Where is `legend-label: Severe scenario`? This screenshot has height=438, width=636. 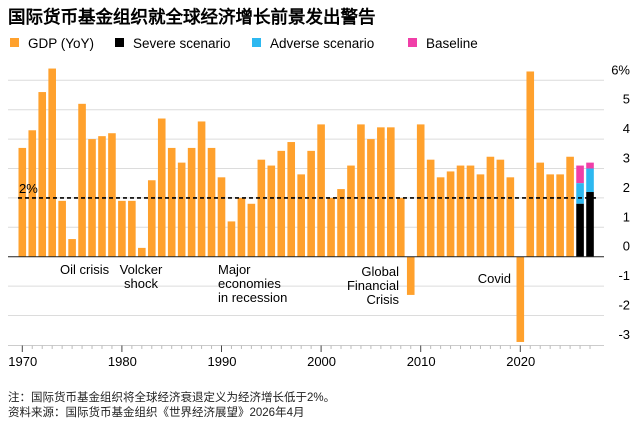 legend-label: Severe scenario is located at coordinates (182, 43).